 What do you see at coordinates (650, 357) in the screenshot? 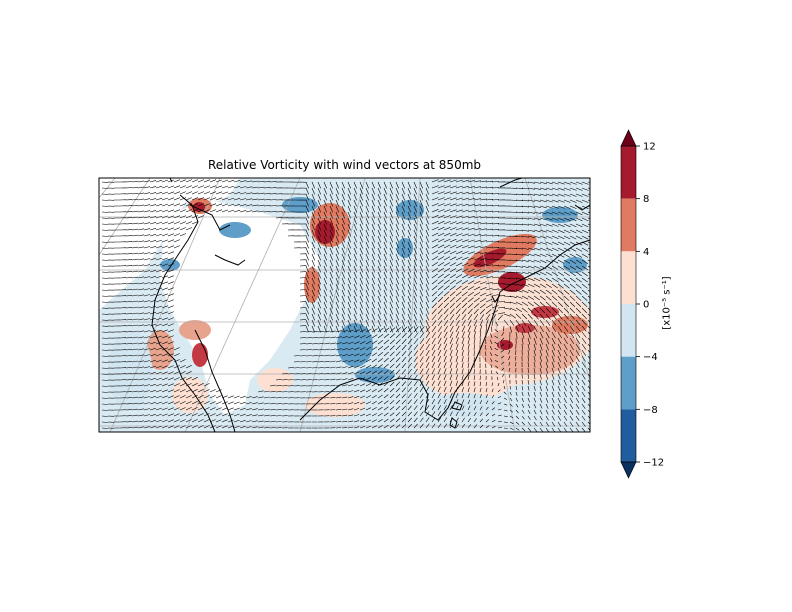
I see `colorbar-tick-label: −4` at bounding box center [650, 357].